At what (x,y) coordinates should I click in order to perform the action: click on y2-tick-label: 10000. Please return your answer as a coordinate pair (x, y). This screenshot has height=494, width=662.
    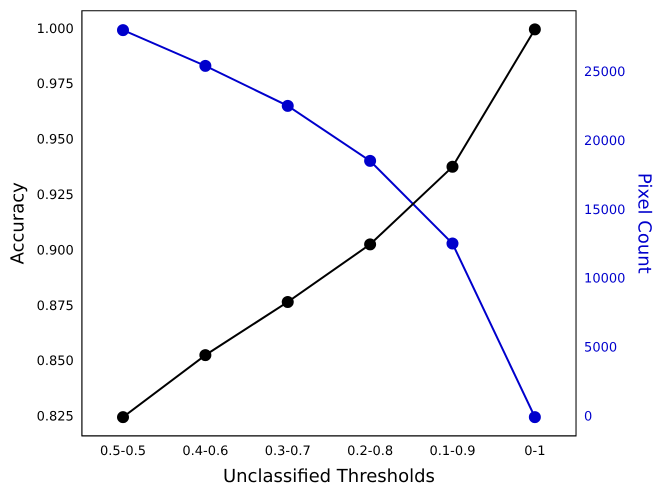
    Looking at the image, I should click on (605, 279).